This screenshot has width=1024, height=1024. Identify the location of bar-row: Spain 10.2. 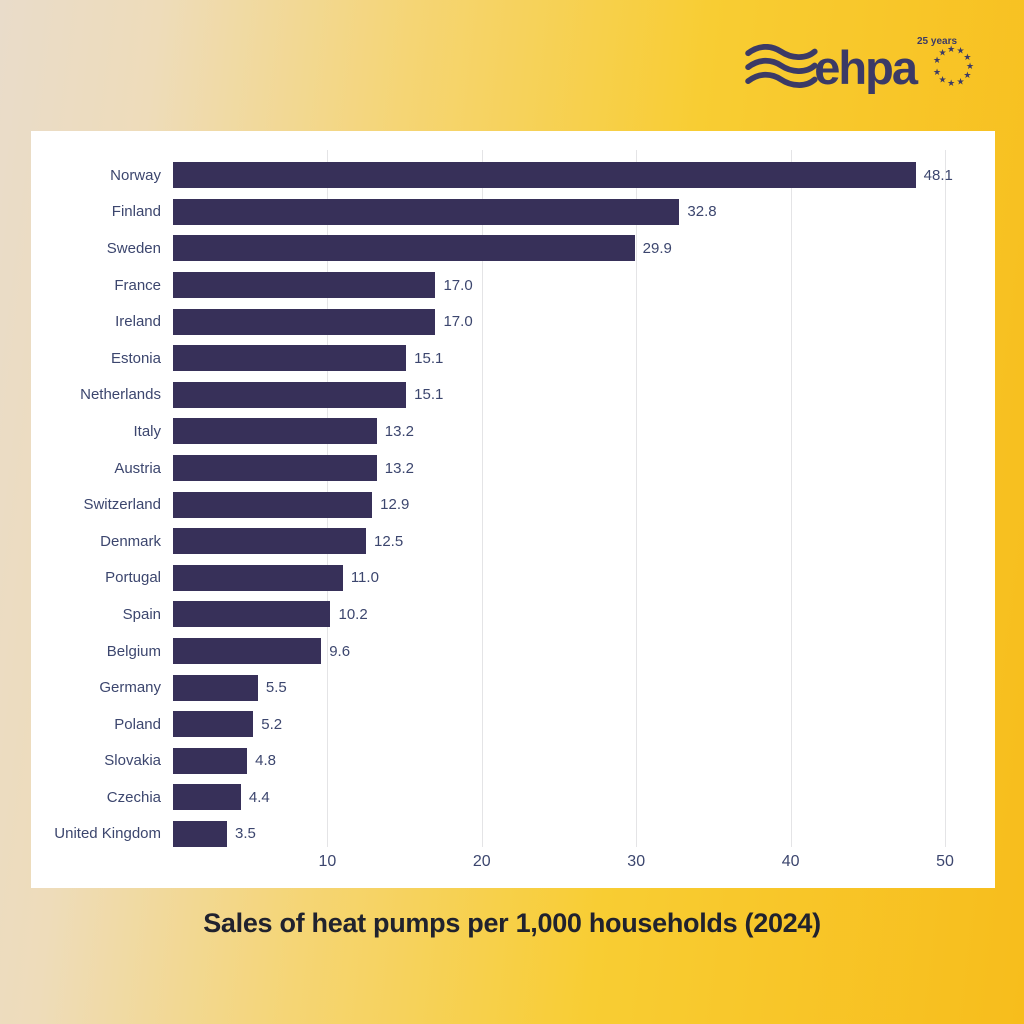
(515, 614).